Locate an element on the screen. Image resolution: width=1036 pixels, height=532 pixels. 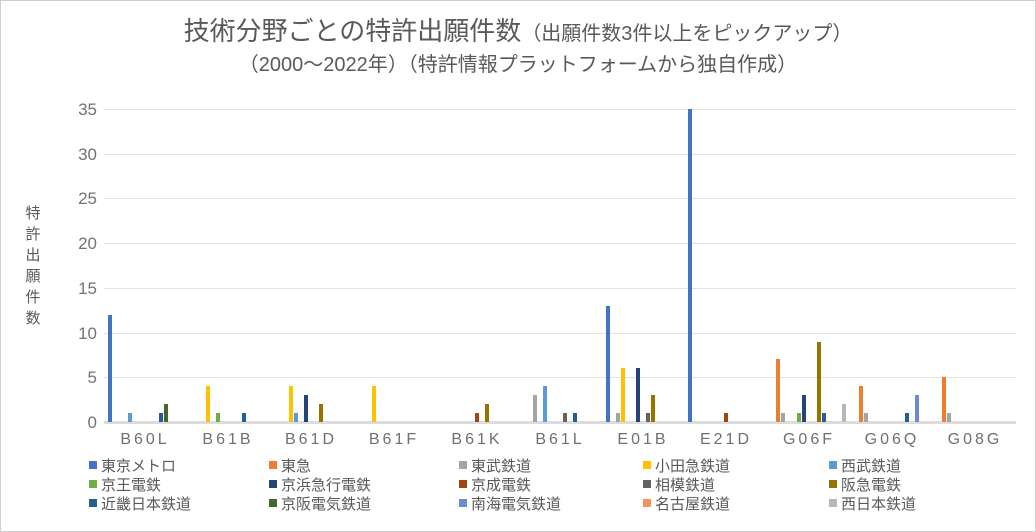
legend-label: 西日本鉄道 is located at coordinates (879, 504).